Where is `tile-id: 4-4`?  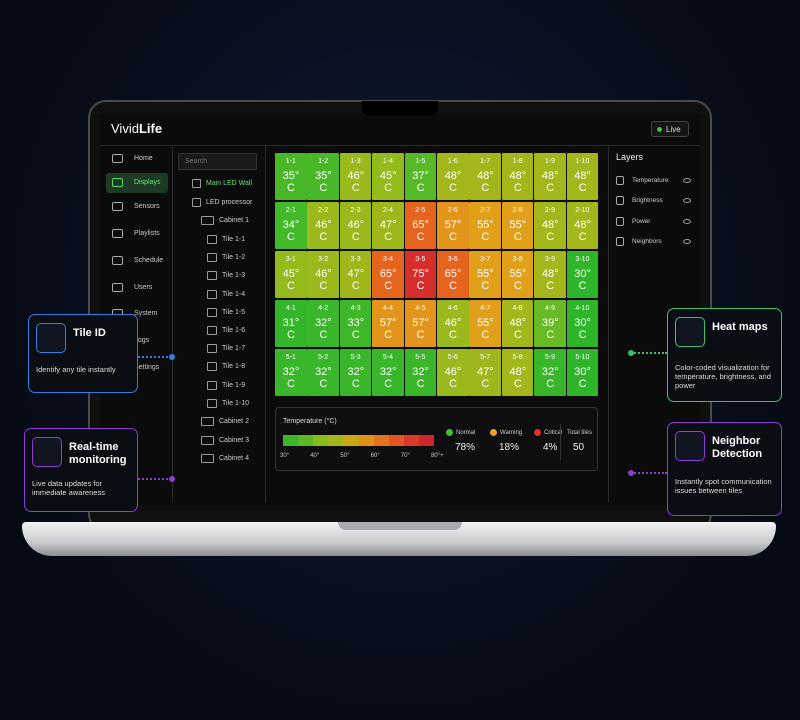
tile-id: 4-4 is located at coordinates (387, 308).